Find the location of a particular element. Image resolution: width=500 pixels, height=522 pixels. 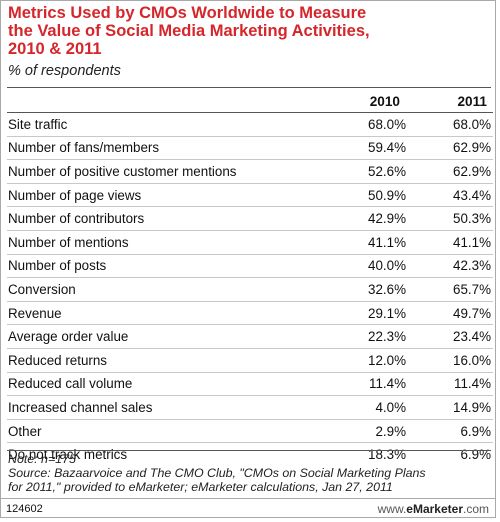

value-2011: 41.1% is located at coordinates (449, 242).